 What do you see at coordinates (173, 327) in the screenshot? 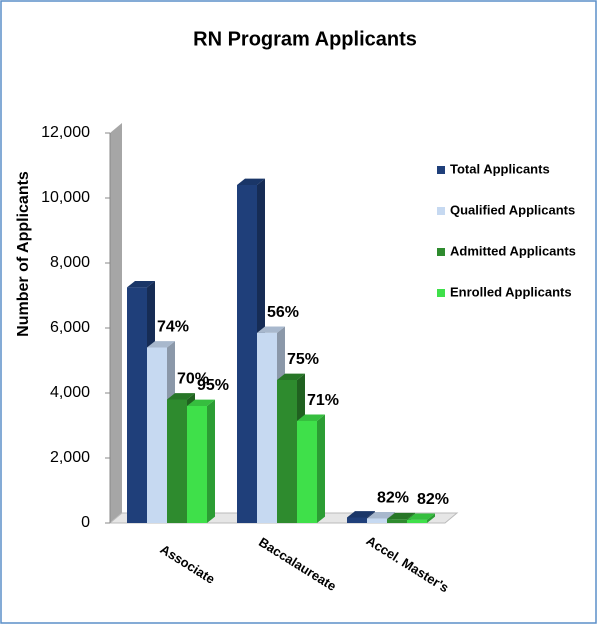
I see `data-label: 74%` at bounding box center [173, 327].